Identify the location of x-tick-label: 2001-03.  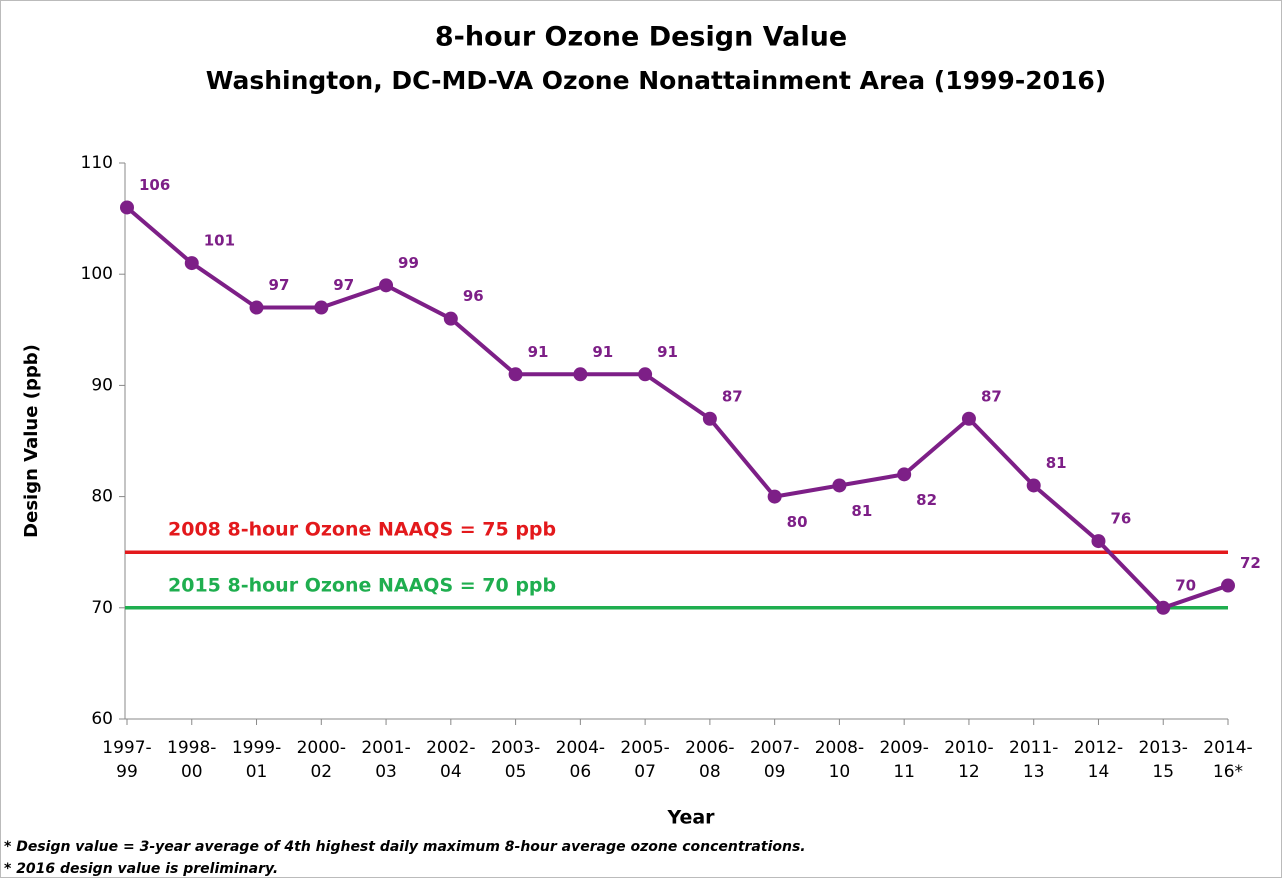
(385, 760).